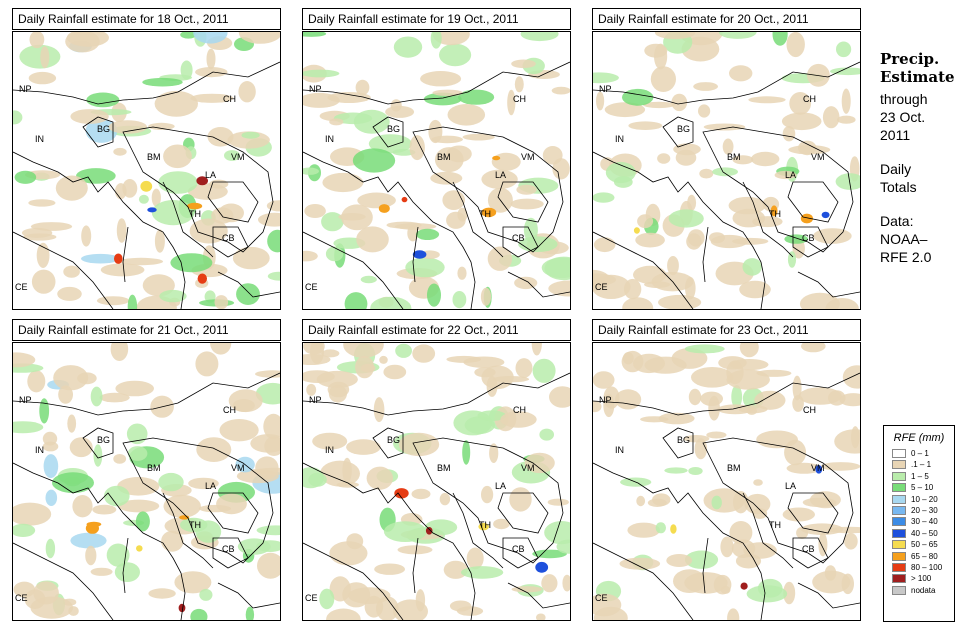 The height and width of the screenshot is (639, 967). Describe the element at coordinates (619, 450) in the screenshot. I see `country-label-in: IN` at that location.